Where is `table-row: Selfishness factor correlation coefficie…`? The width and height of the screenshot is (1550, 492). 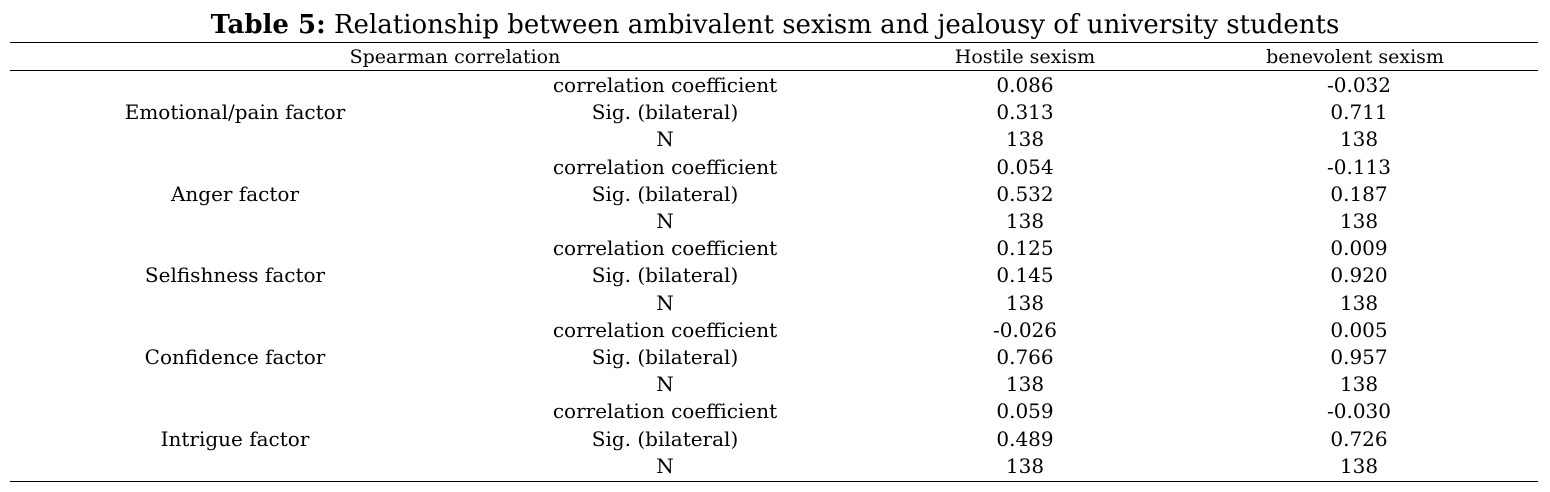 table-row: Selfishness factor correlation coefficie… is located at coordinates (774, 261).